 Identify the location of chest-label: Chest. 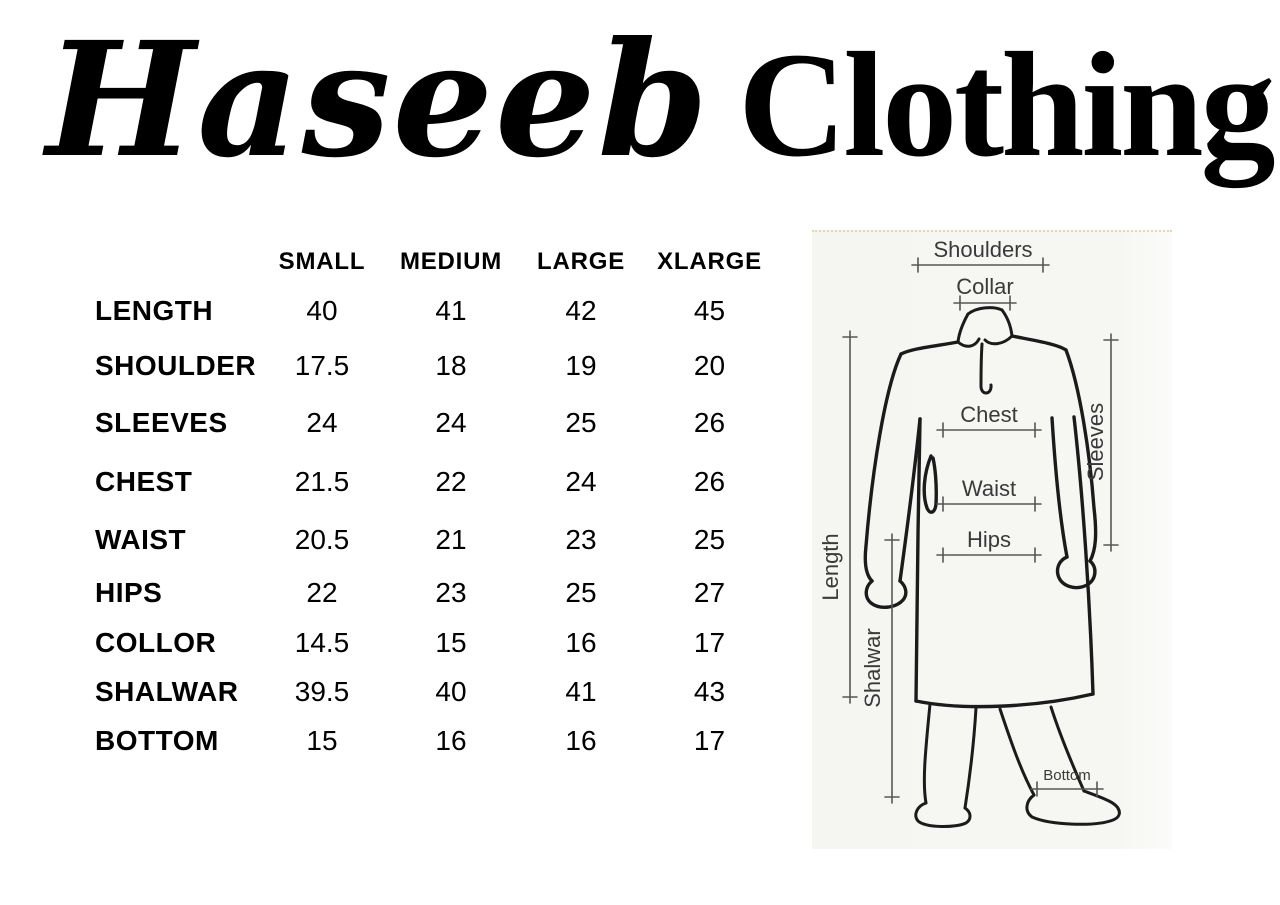
(988, 414).